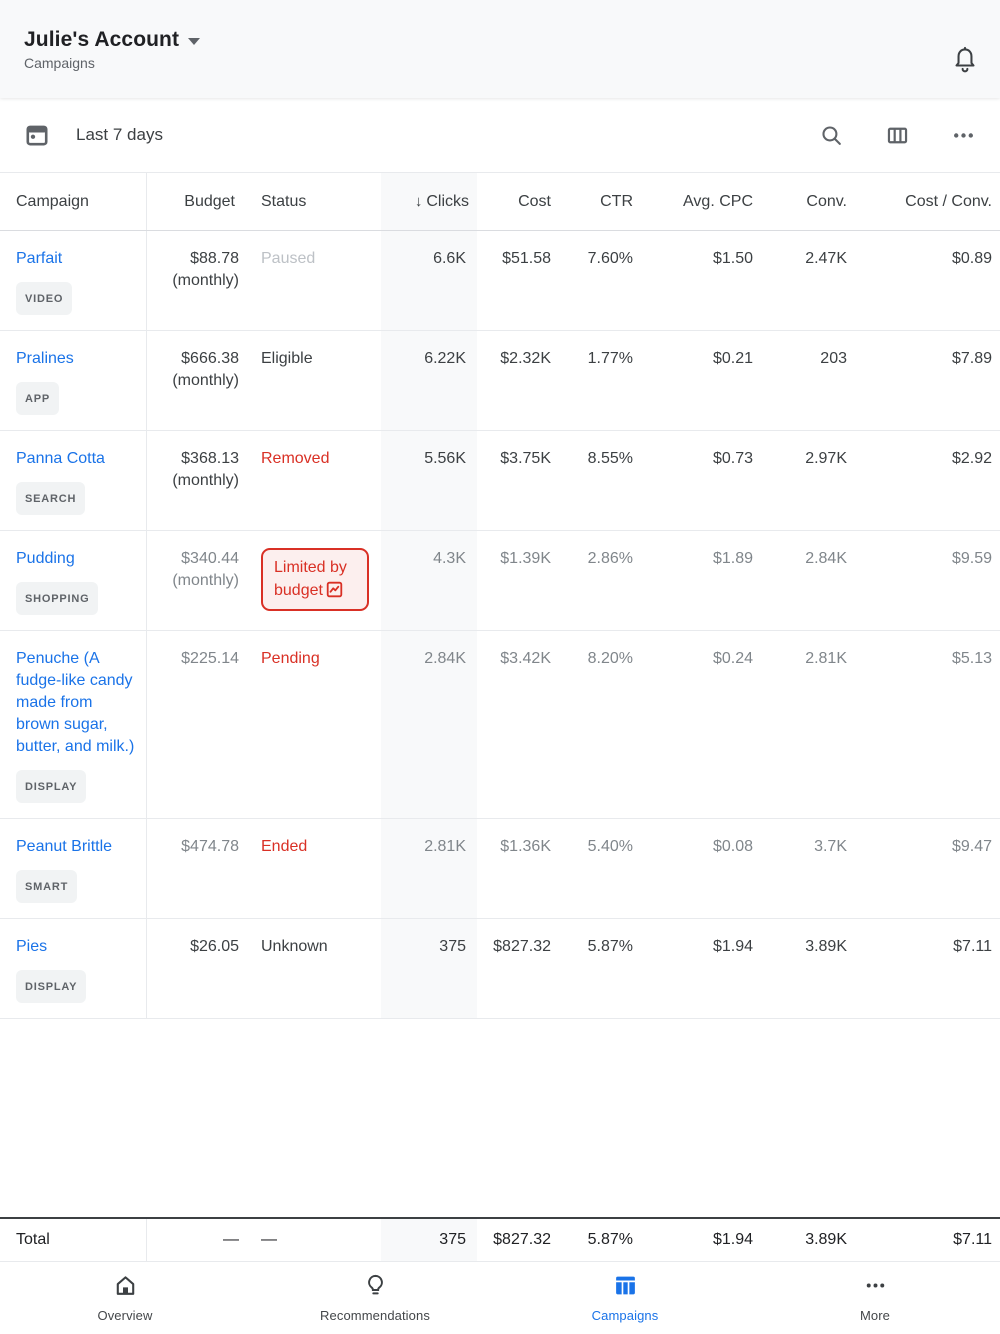 The height and width of the screenshot is (1334, 1000). What do you see at coordinates (312, 480) in the screenshot?
I see `status-cell: Removed` at bounding box center [312, 480].